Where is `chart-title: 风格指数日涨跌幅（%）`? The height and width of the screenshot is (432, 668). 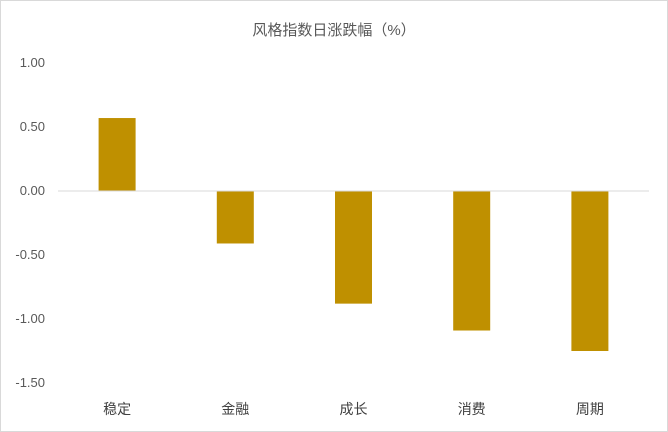 chart-title: 风格指数日涨跌幅（%） is located at coordinates (334, 30).